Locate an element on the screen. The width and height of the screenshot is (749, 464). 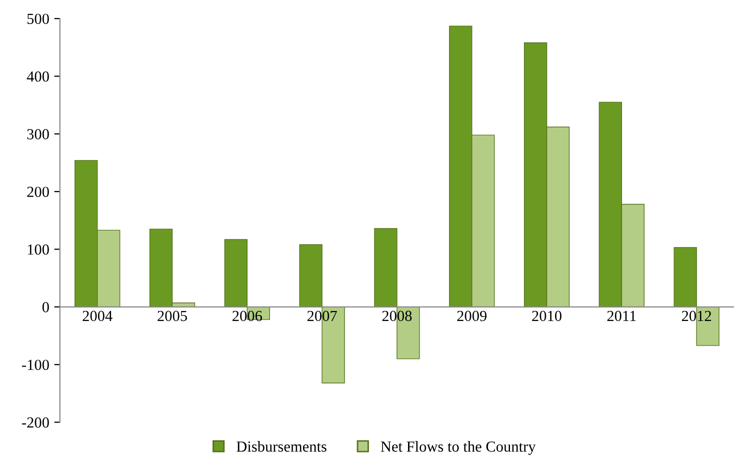
legend-label: Disbursements is located at coordinates (281, 446).